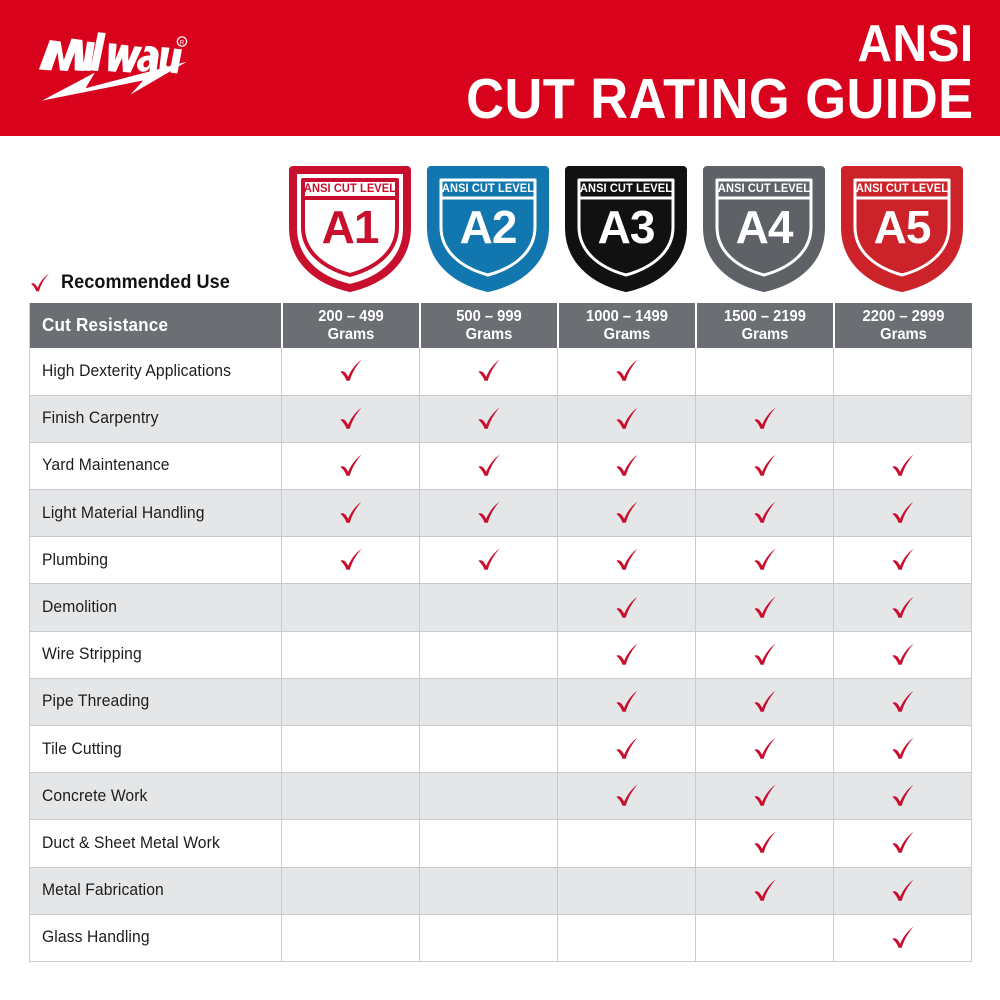  Describe the element at coordinates (103, 890) in the screenshot. I see `row-label: Metal Fabrication` at that location.